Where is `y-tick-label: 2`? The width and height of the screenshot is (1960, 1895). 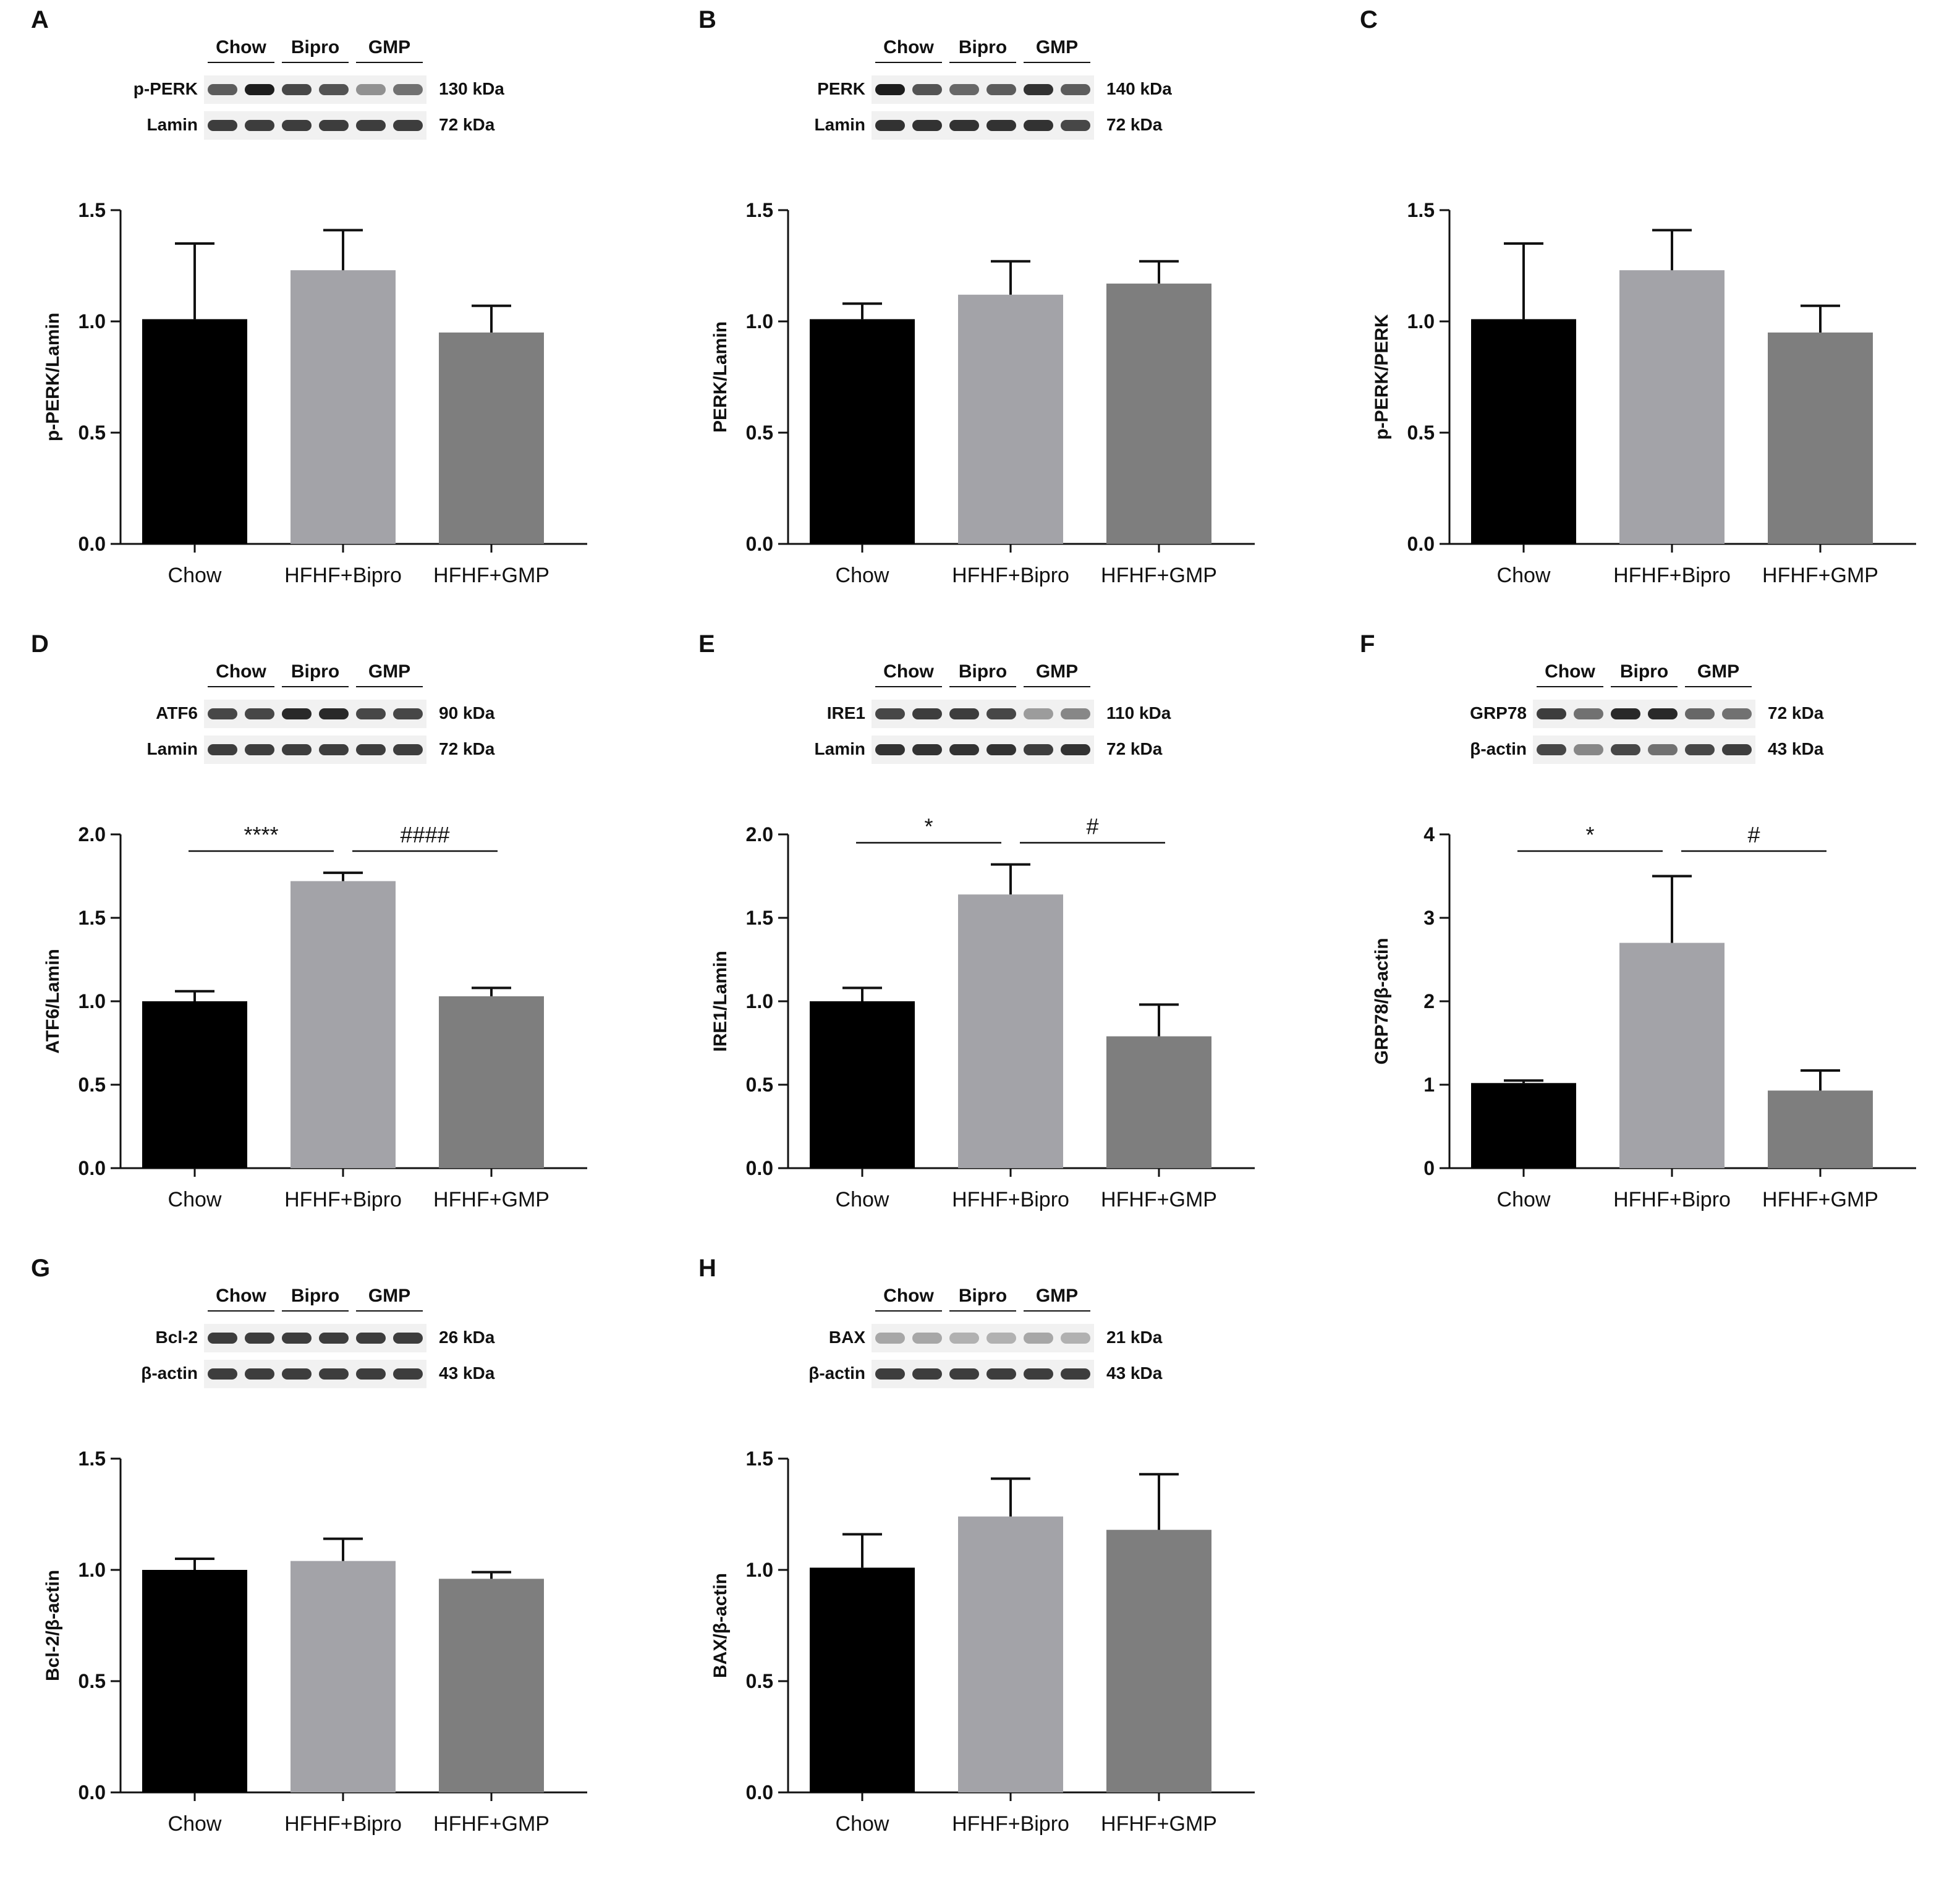 y-tick-label: 2 is located at coordinates (1429, 1001).